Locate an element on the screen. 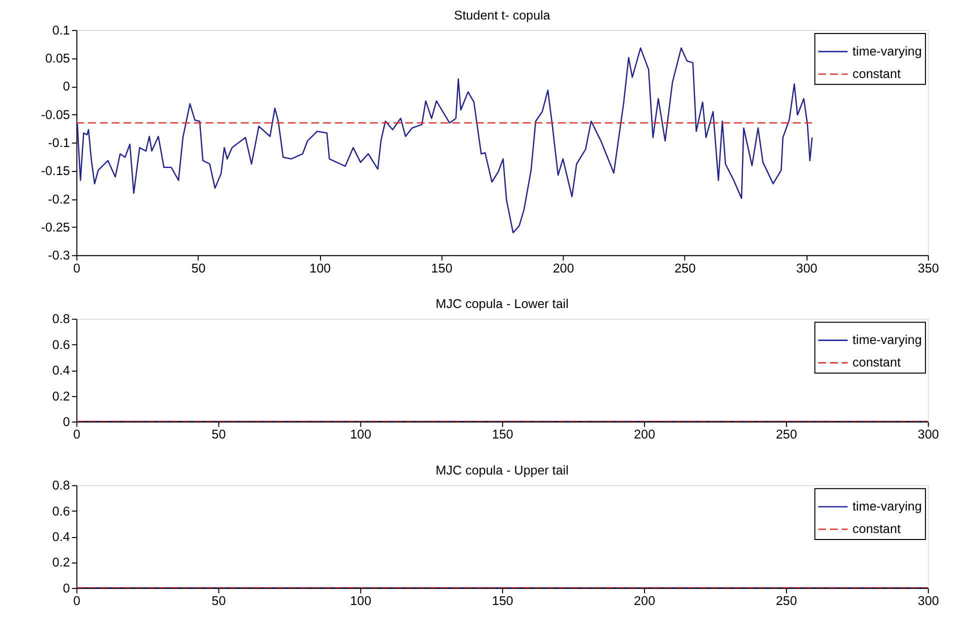 This screenshot has height=626, width=969. y-tick-label: -0.15 is located at coordinates (55, 170).